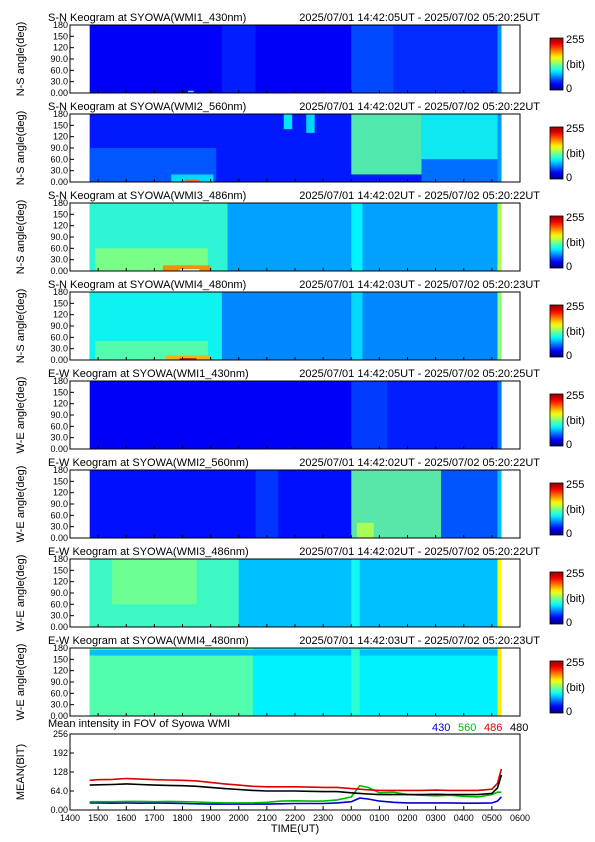 This screenshot has height=842, width=595. What do you see at coordinates (98, 818) in the screenshot?
I see `x-tick-label: 1500` at bounding box center [98, 818].